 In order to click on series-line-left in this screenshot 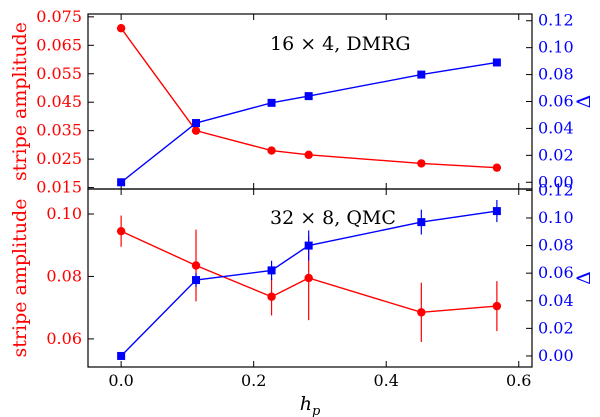, I will do `click(308, 272)`.